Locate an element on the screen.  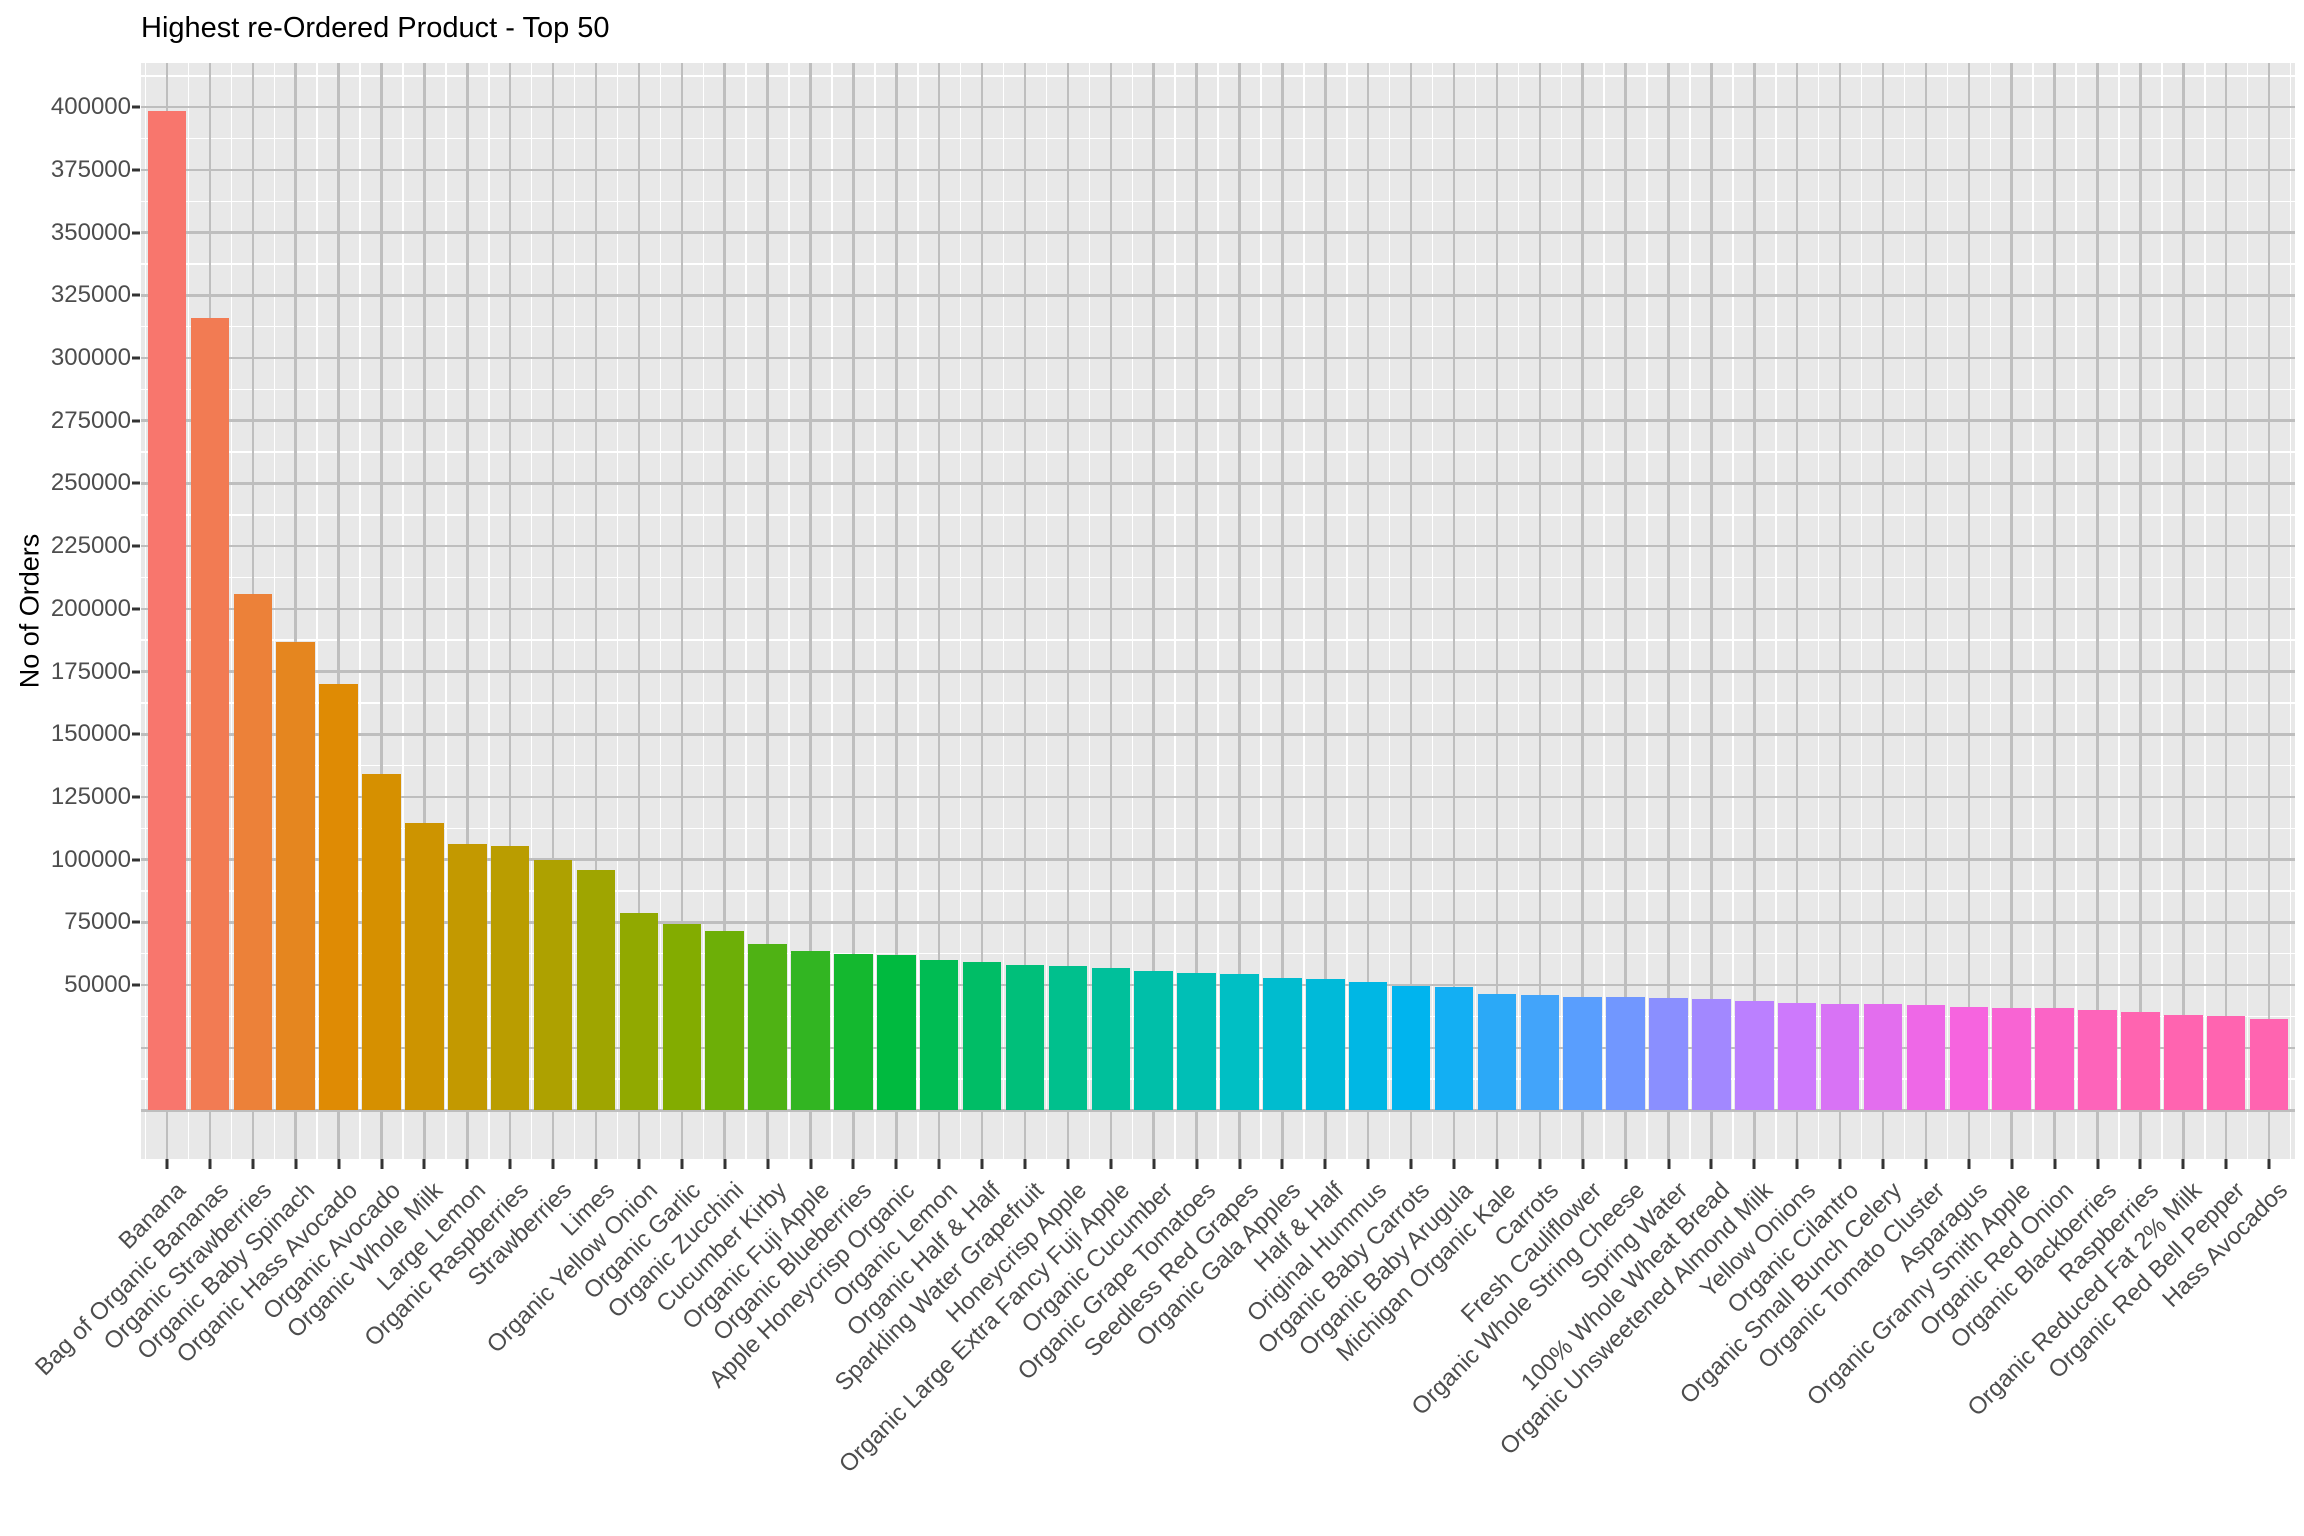
y-tick-label: 275000 is located at coordinates (90, 420).